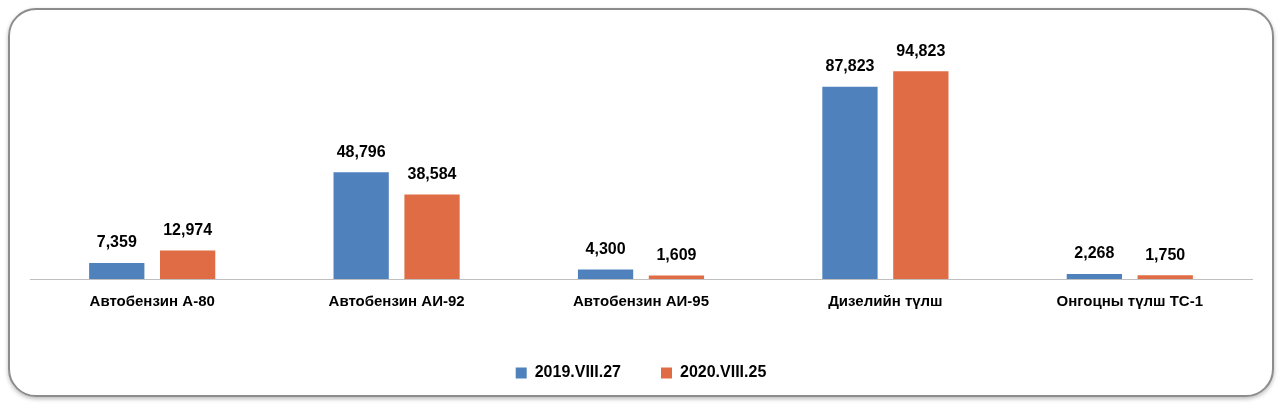 This screenshot has height=409, width=1286. I want to click on legend-label: 2020.VIII.25, so click(723, 372).